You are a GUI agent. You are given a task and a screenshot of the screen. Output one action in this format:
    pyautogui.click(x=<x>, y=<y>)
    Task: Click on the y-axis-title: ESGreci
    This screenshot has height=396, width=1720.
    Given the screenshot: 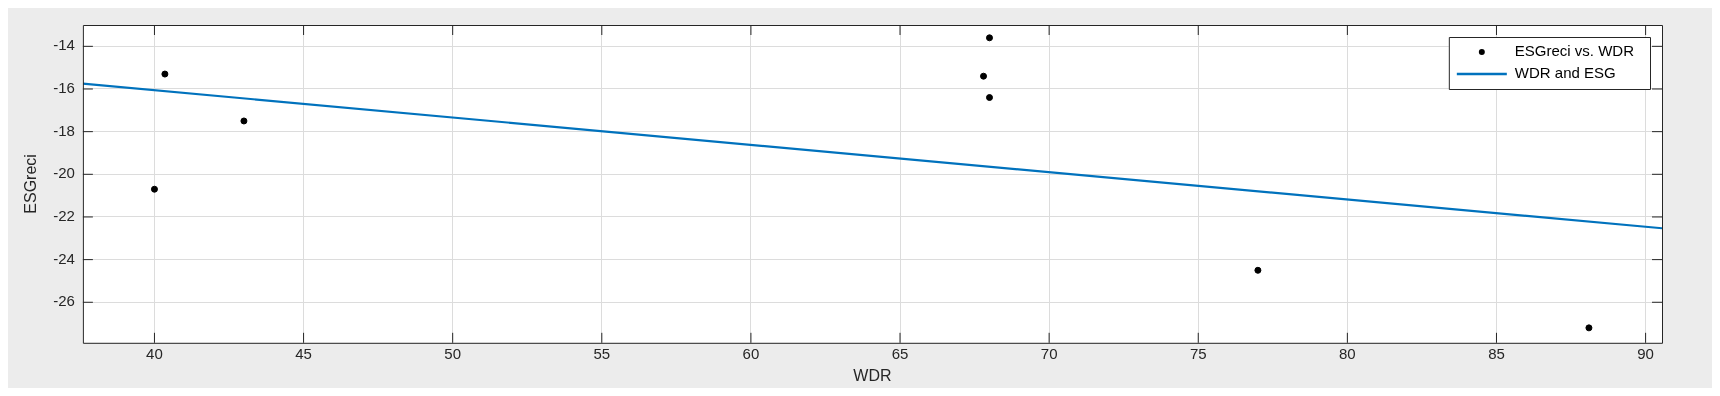 What is the action you would take?
    pyautogui.click(x=31, y=184)
    